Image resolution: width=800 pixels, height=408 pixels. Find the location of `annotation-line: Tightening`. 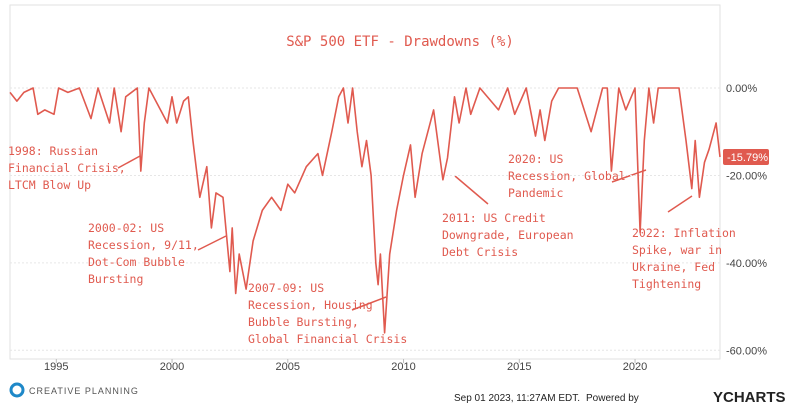

annotation-line: Tightening is located at coordinates (666, 284).